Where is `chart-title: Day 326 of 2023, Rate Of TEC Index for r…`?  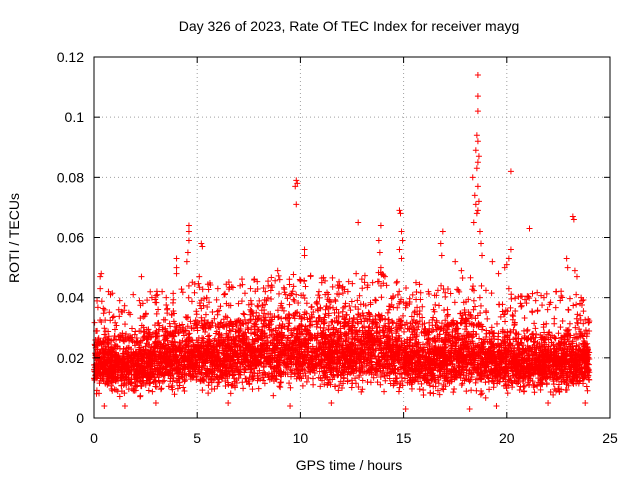
chart-title: Day 326 of 2023, Rate Of TEC Index for r… is located at coordinates (349, 26).